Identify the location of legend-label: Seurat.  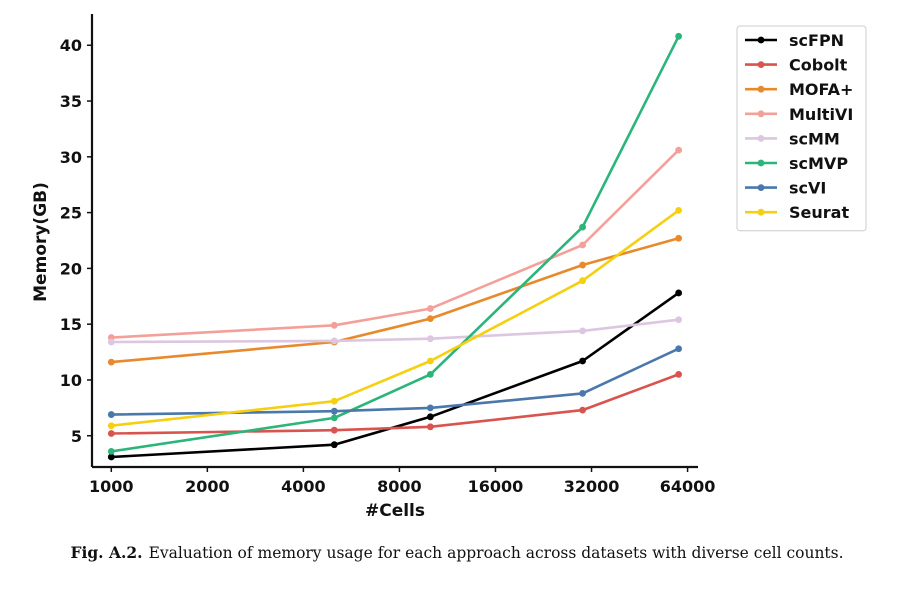
(819, 212).